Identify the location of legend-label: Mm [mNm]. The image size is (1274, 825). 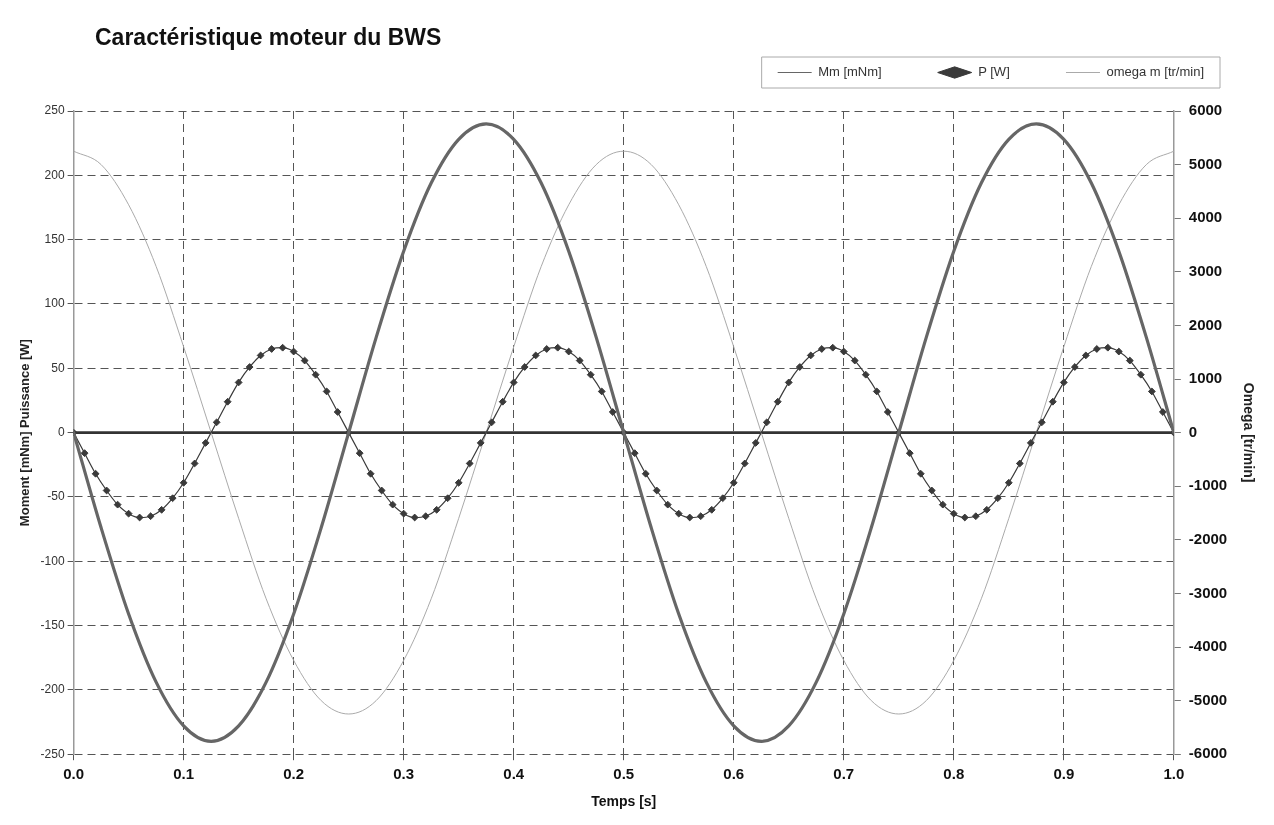
(850, 72).